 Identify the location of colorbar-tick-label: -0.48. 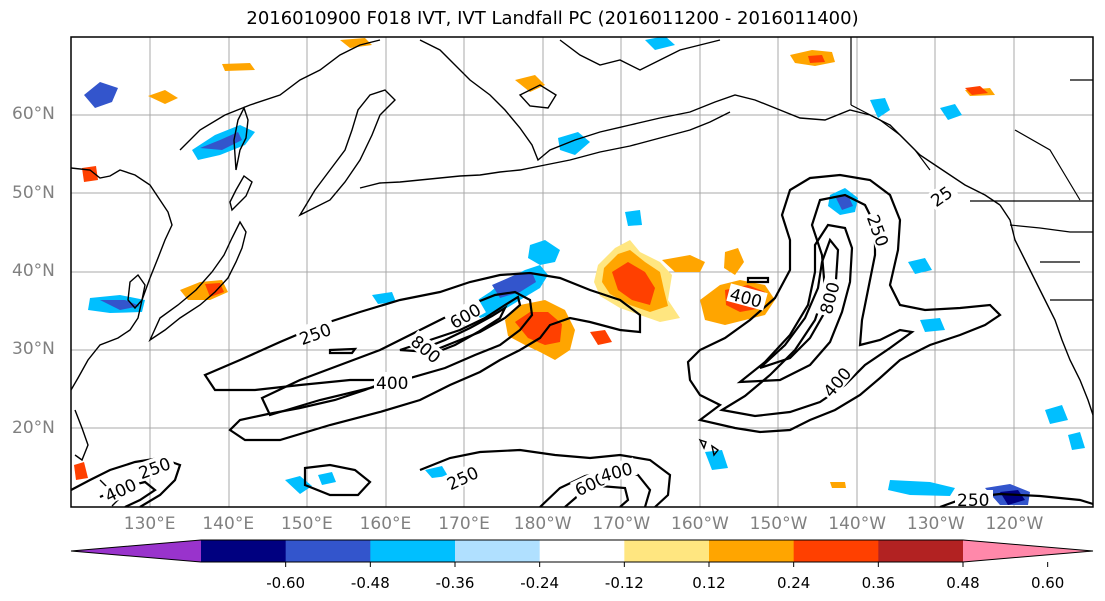
(370, 583).